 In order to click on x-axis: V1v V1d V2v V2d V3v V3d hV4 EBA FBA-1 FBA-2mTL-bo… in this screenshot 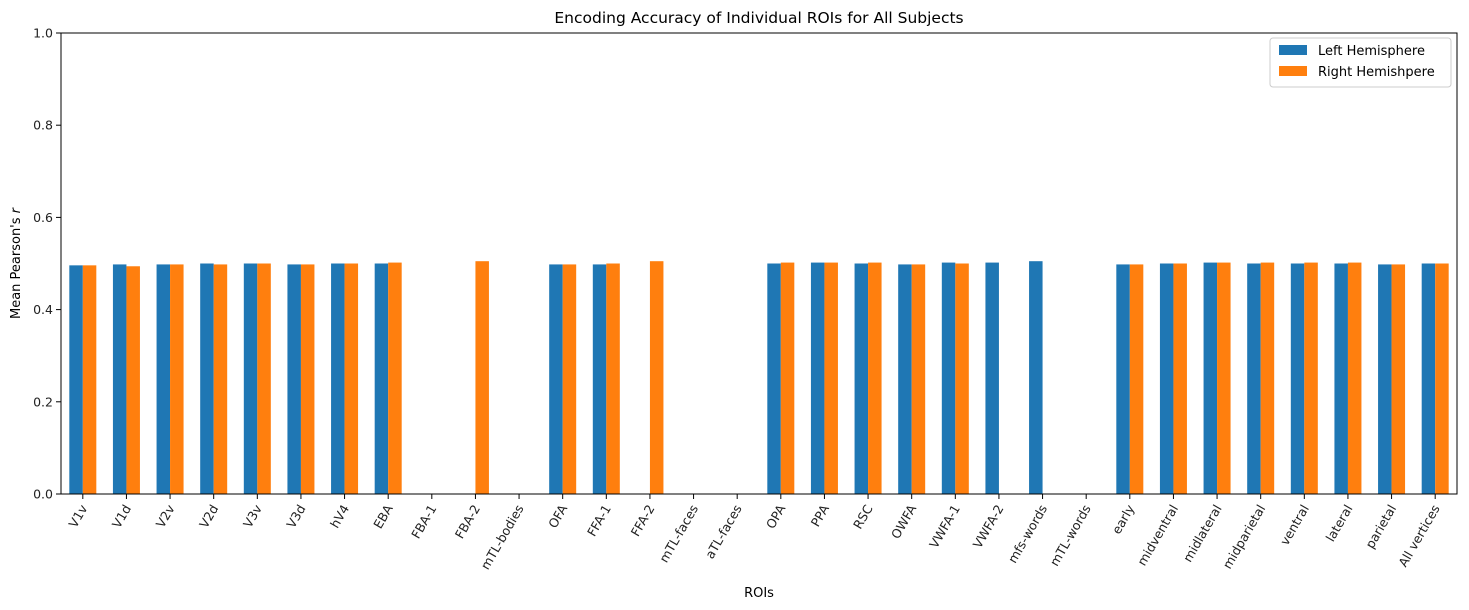, I will do `click(754, 533)`.